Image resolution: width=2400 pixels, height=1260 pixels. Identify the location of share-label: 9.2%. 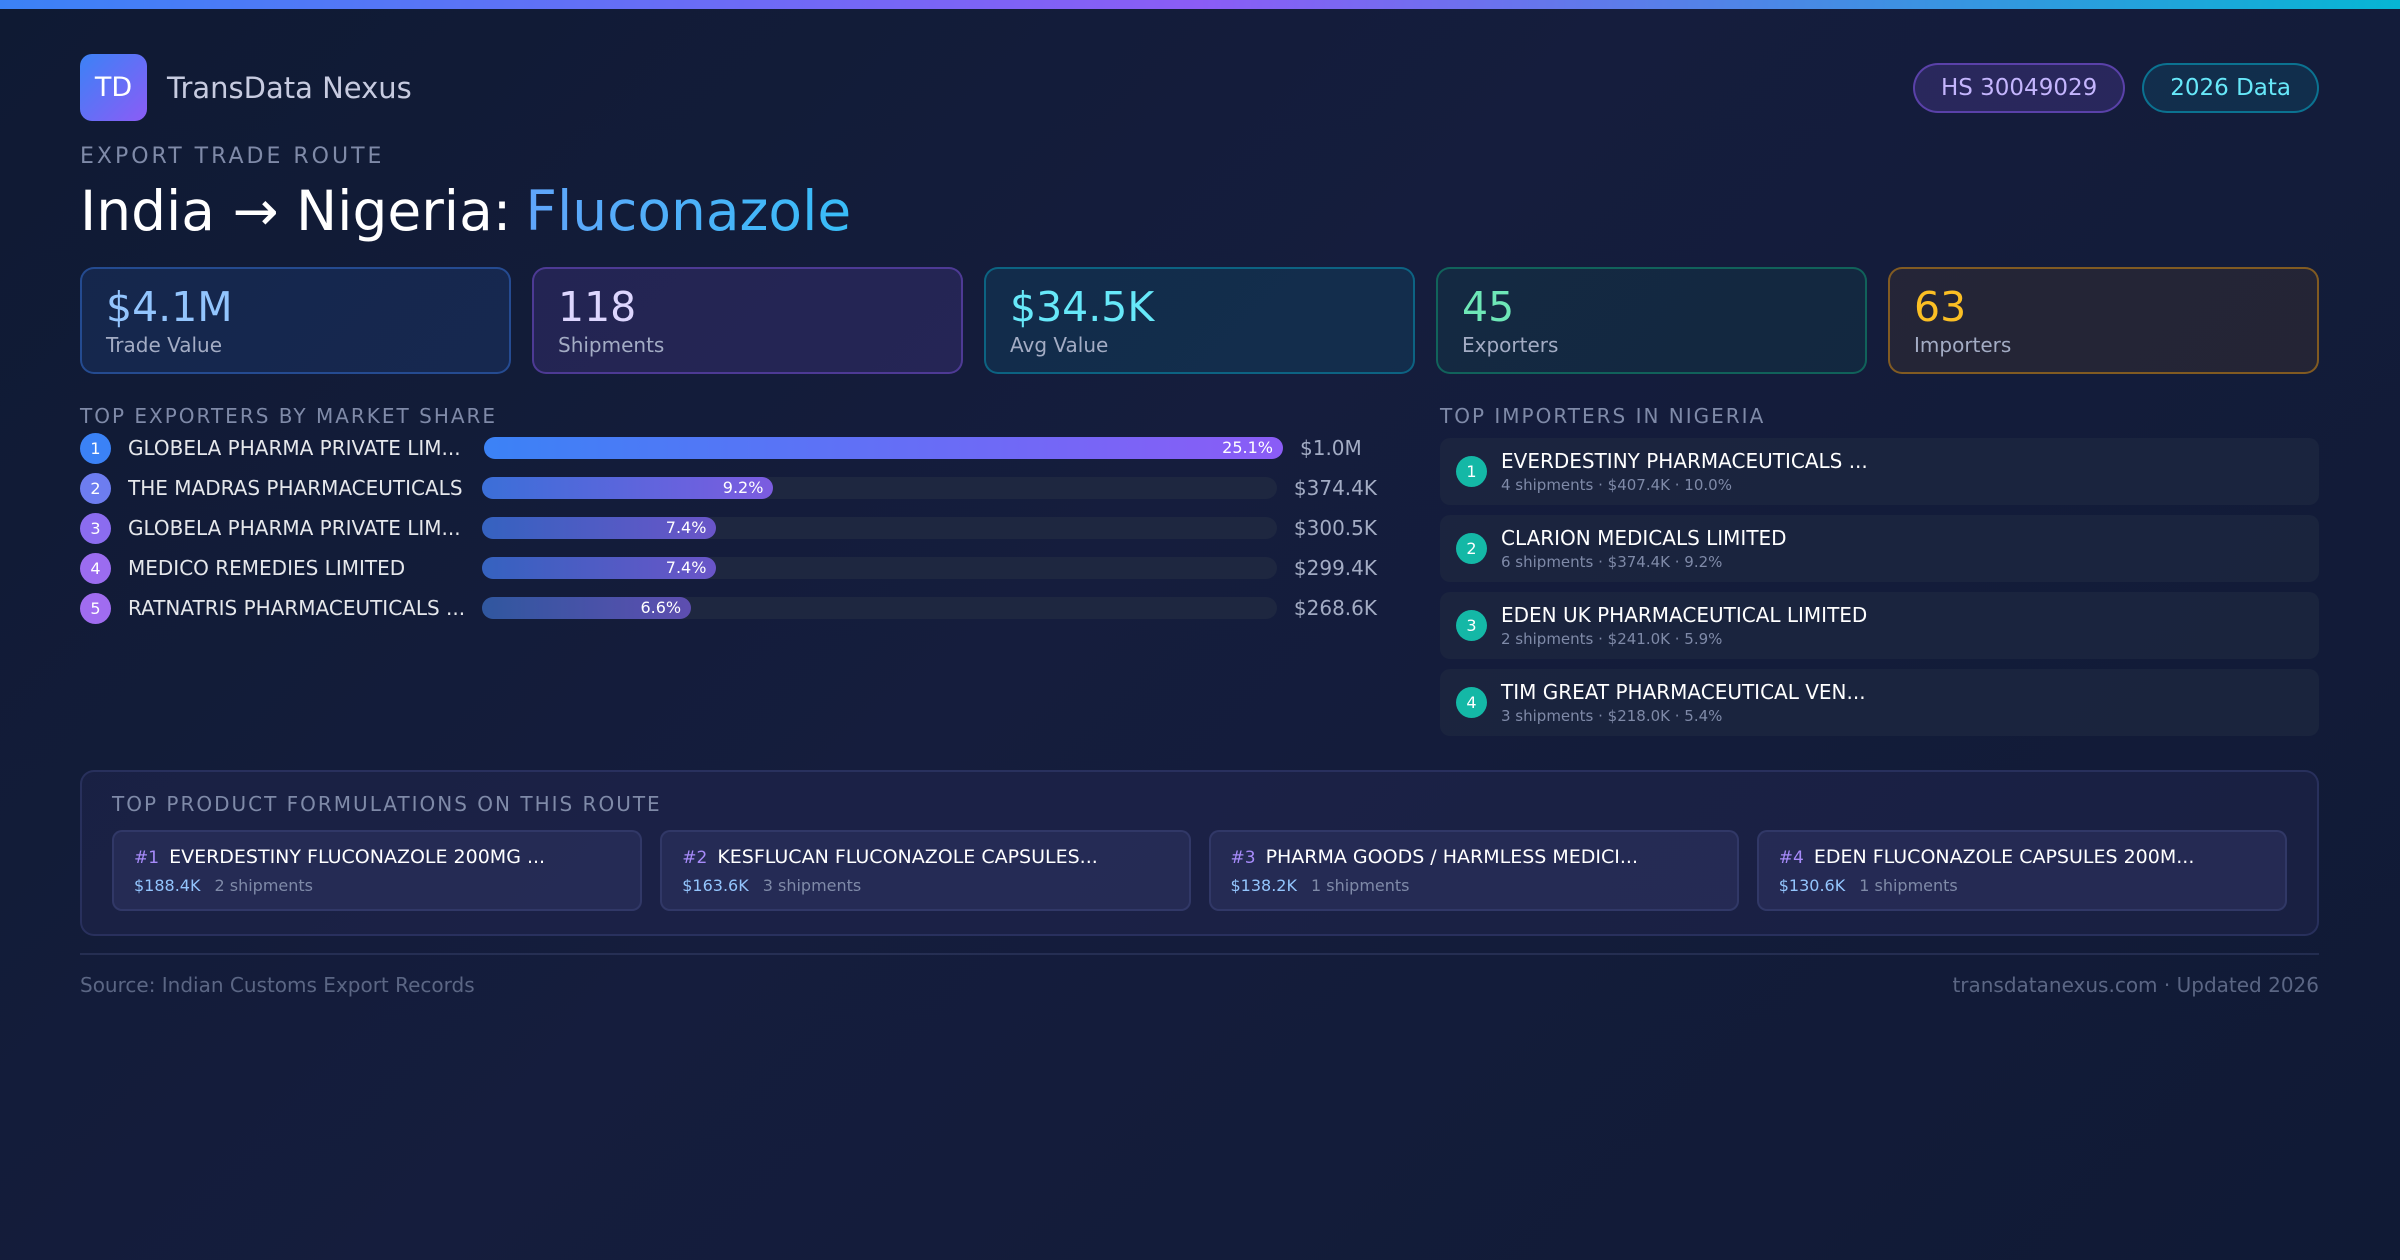
(743, 487).